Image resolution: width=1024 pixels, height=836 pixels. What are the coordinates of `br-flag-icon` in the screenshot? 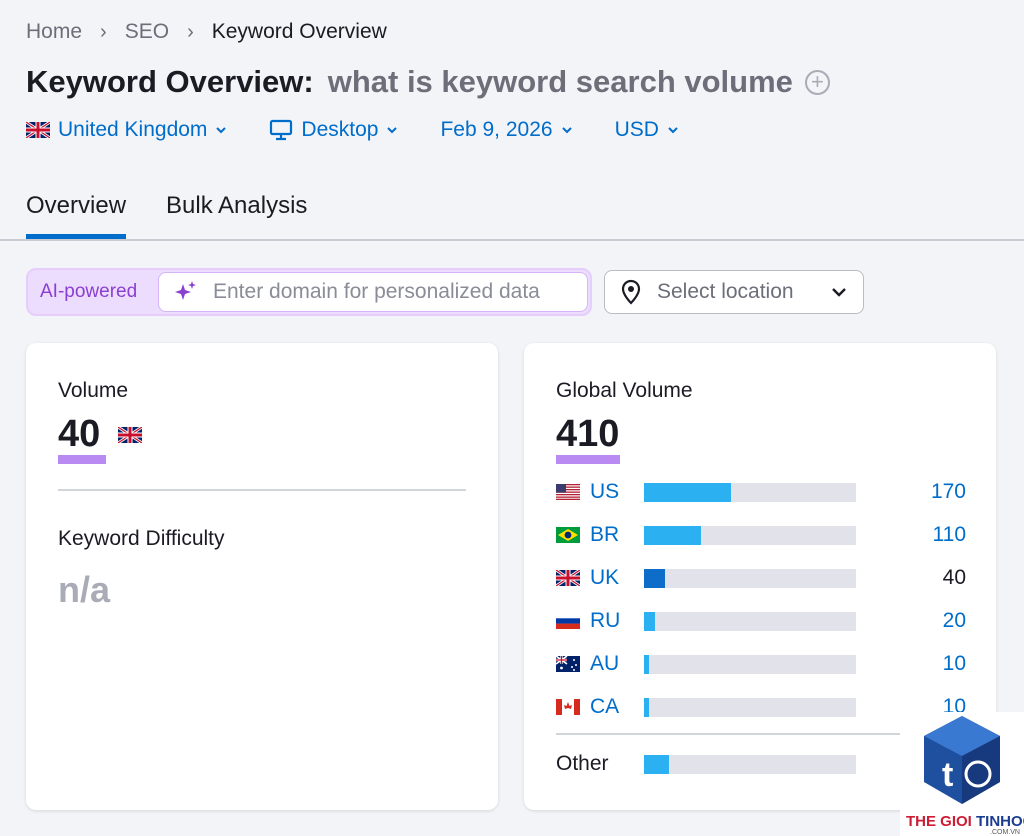 It's located at (568, 535).